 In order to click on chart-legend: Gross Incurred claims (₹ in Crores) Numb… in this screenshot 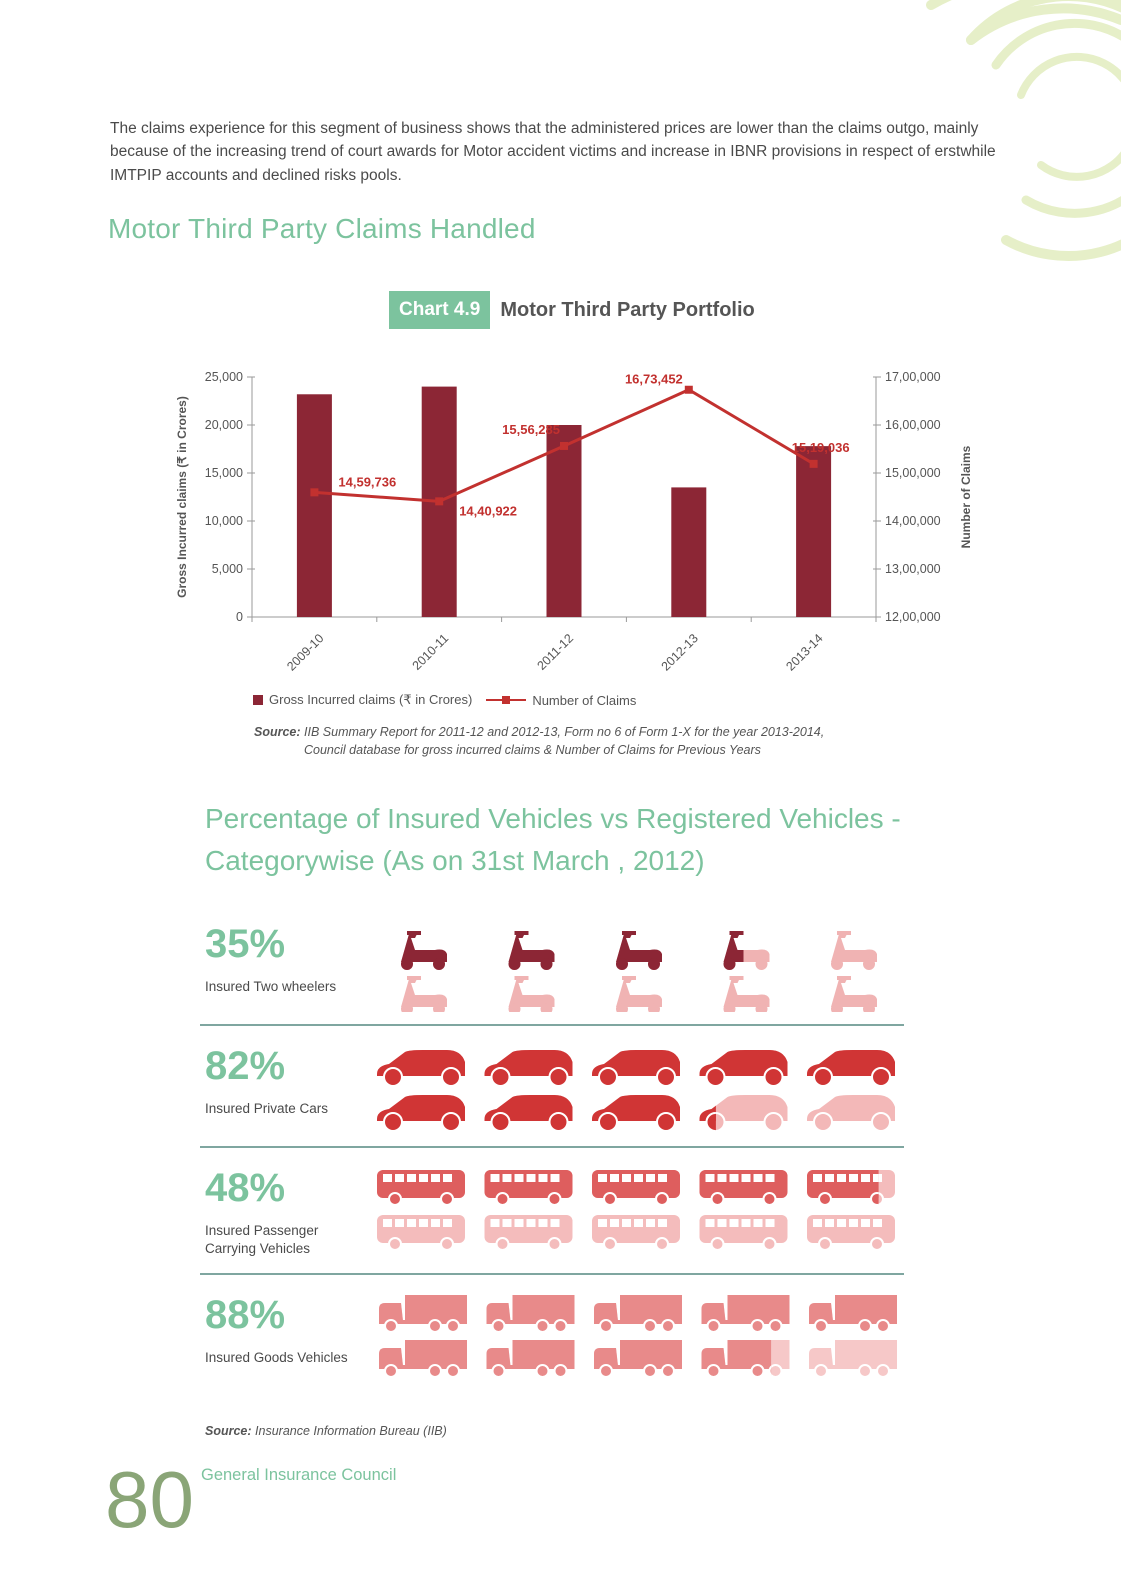, I will do `click(444, 700)`.